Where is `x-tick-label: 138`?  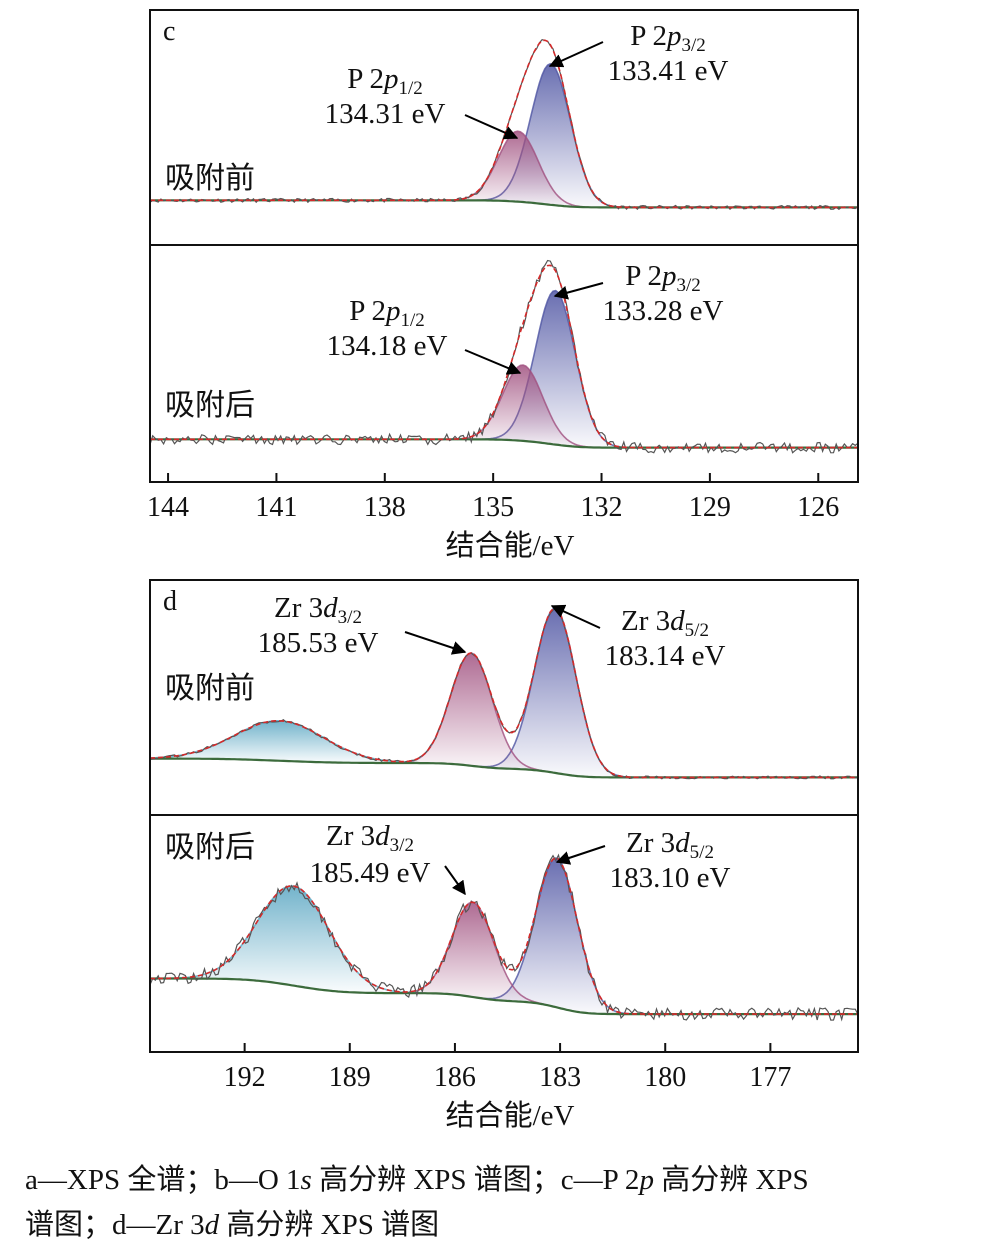
x-tick-label: 138 is located at coordinates (385, 507).